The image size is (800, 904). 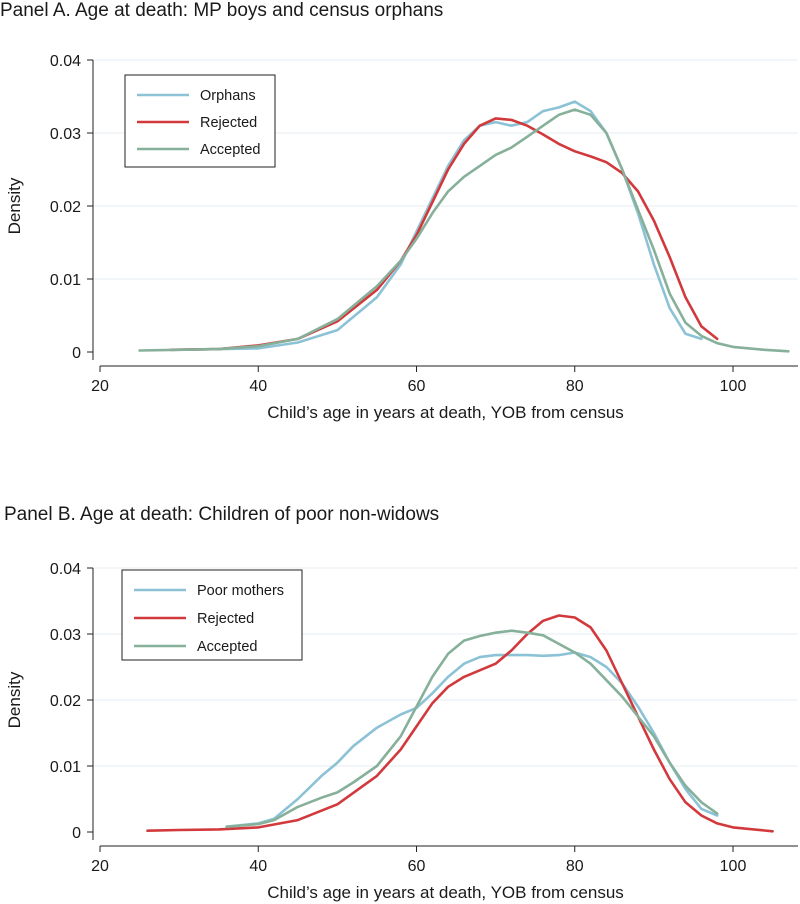 What do you see at coordinates (65, 280) in the screenshot?
I see `panel-a-y-tick-label: 0.01` at bounding box center [65, 280].